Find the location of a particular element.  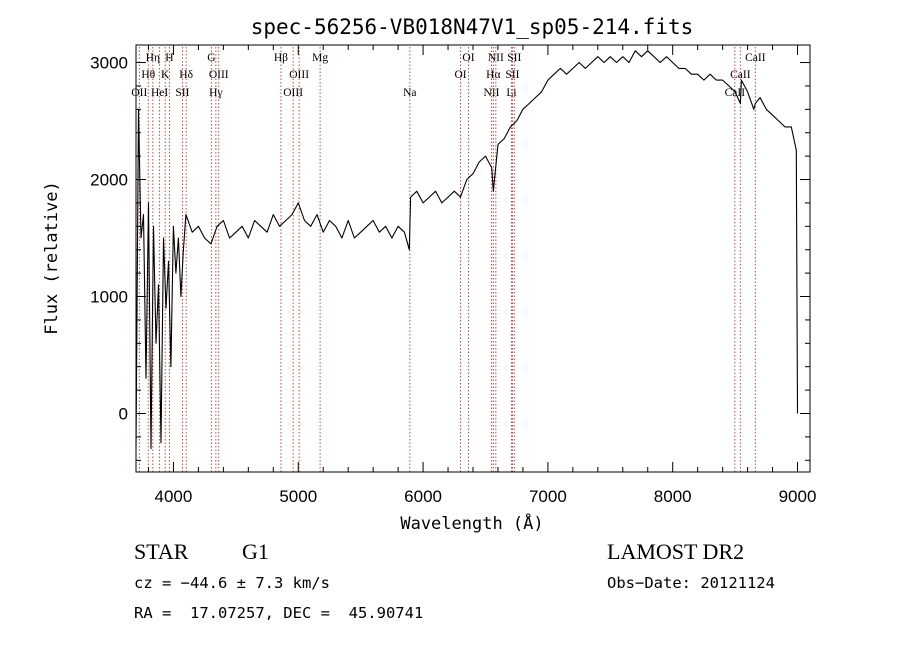

line-marker-label-11: Hβ is located at coordinates (281, 58).